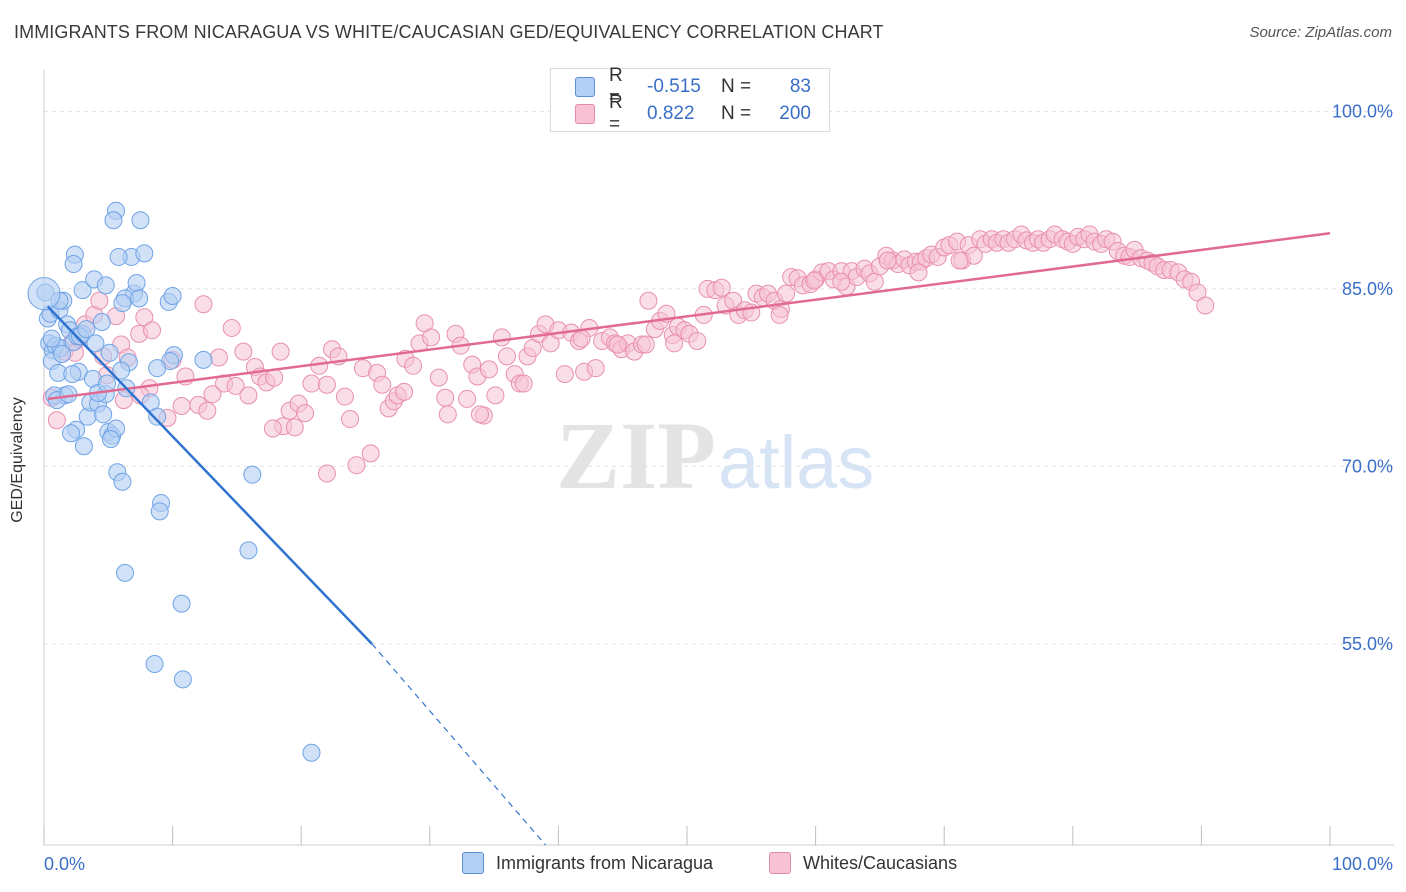  Describe the element at coordinates (1362, 111) in the screenshot. I see `y-tick-label: 100.0%` at that location.